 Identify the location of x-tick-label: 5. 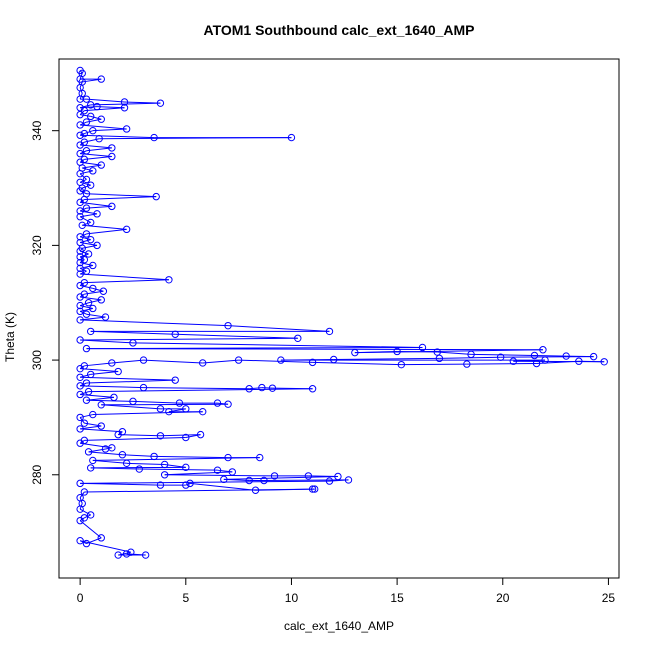
(185, 598).